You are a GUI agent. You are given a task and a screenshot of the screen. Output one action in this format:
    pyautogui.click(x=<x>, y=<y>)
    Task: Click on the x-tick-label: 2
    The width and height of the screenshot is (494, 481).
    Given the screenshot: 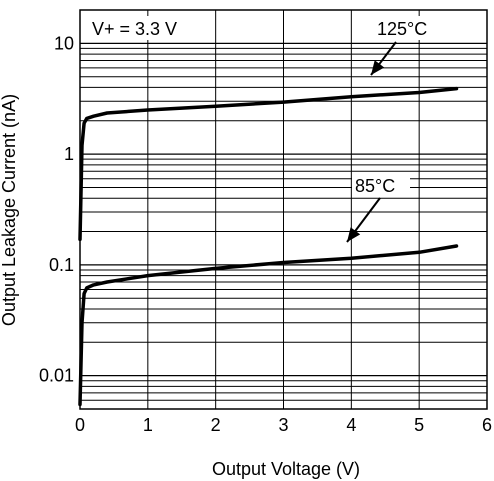 What is the action you would take?
    pyautogui.click(x=216, y=425)
    